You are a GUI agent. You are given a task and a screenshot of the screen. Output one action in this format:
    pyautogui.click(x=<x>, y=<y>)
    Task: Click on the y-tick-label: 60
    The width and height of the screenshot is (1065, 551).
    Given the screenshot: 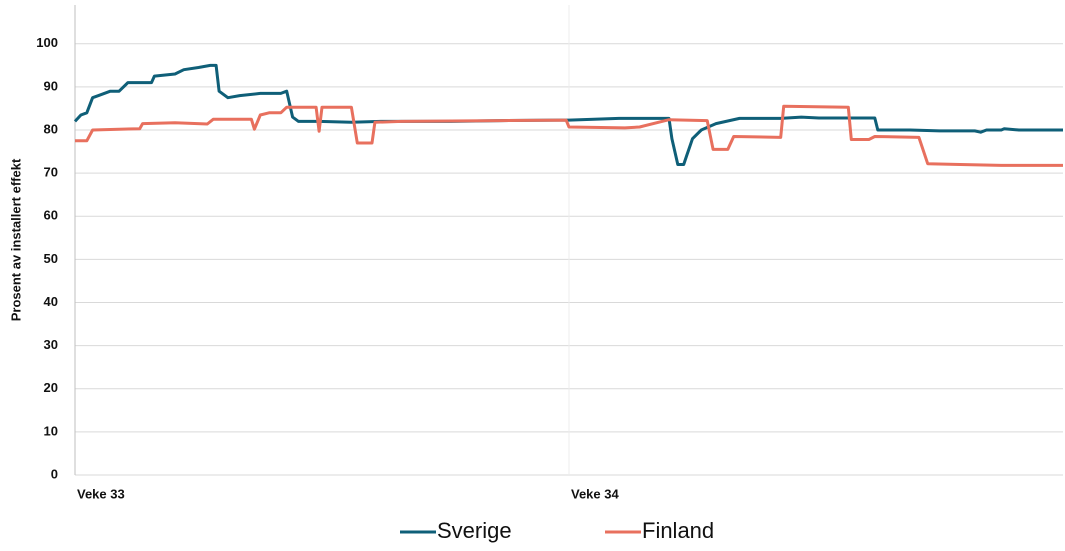 What is the action you would take?
    pyautogui.click(x=51, y=215)
    